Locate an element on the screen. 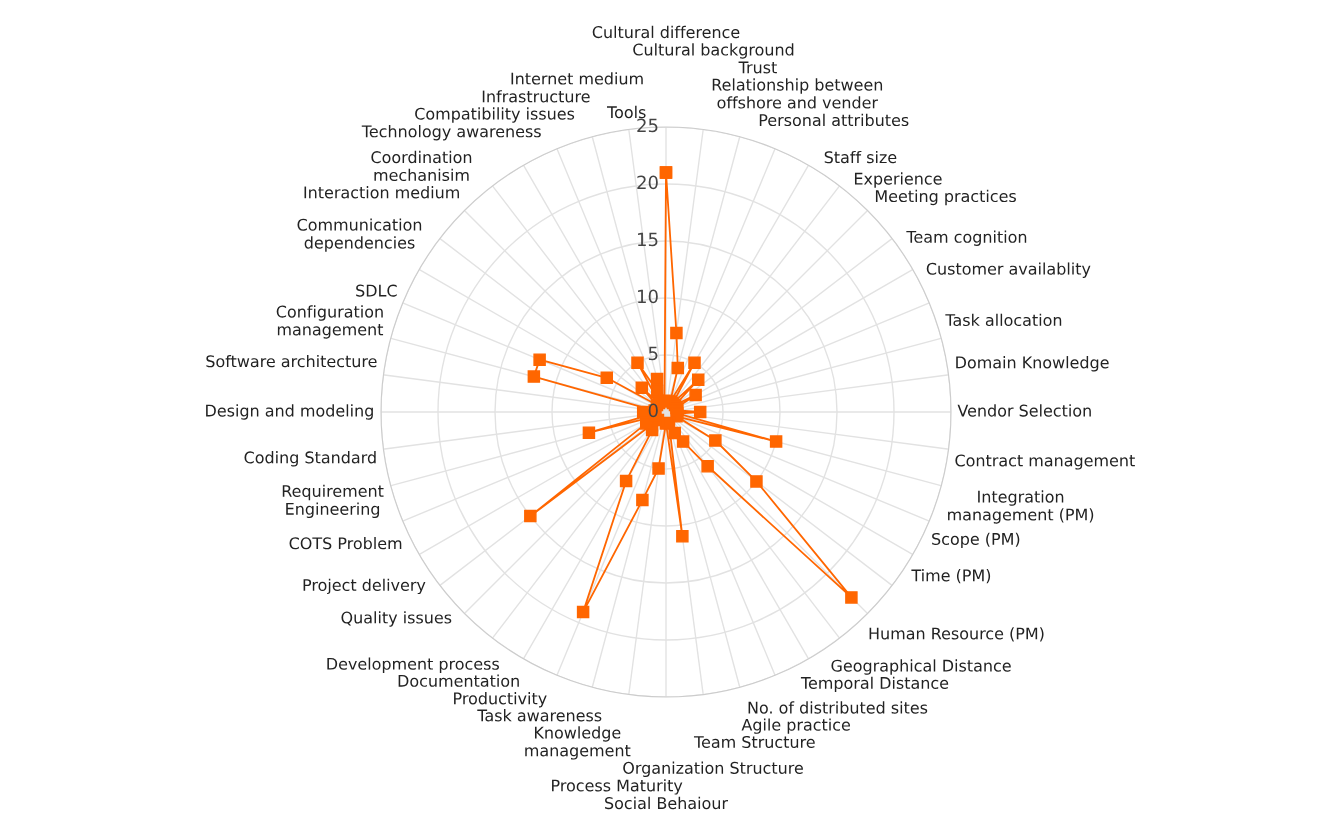 Image resolution: width=1333 pixels, height=825 pixels. spoke-label: Communication dependencies is located at coordinates (359, 235).